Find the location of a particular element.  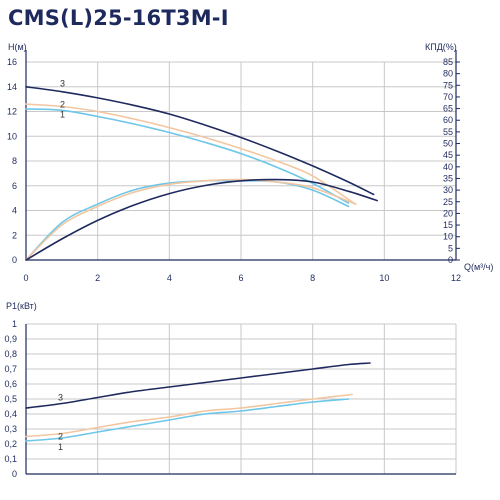

head-curve-label-3: 3 is located at coordinates (62, 84).